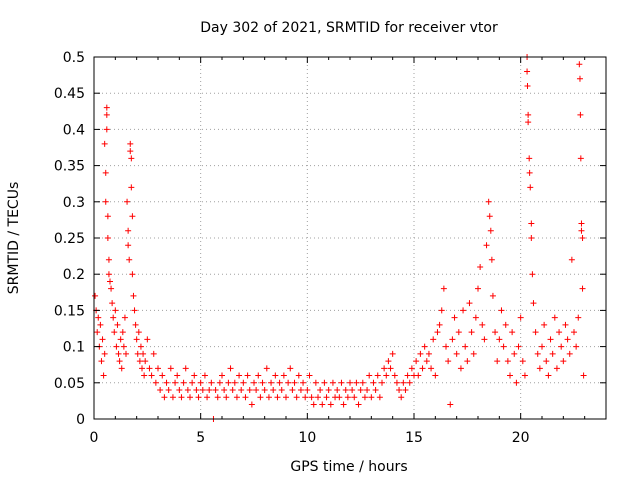  I want to click on y-tick-label: 0.1, so click(74, 348).